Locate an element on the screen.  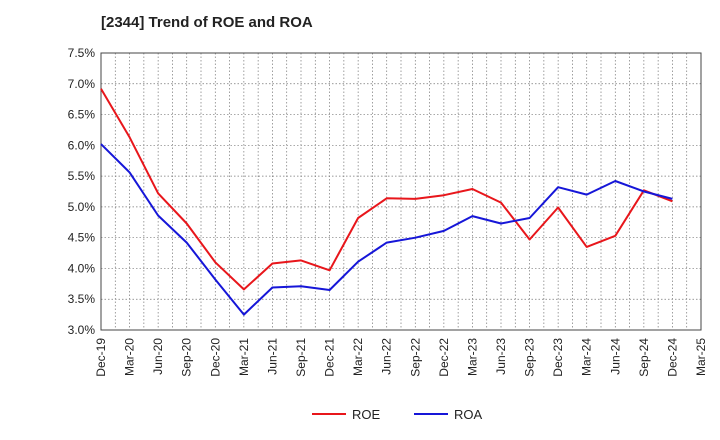
y-tick-label: 7.0% is located at coordinates (82, 84).